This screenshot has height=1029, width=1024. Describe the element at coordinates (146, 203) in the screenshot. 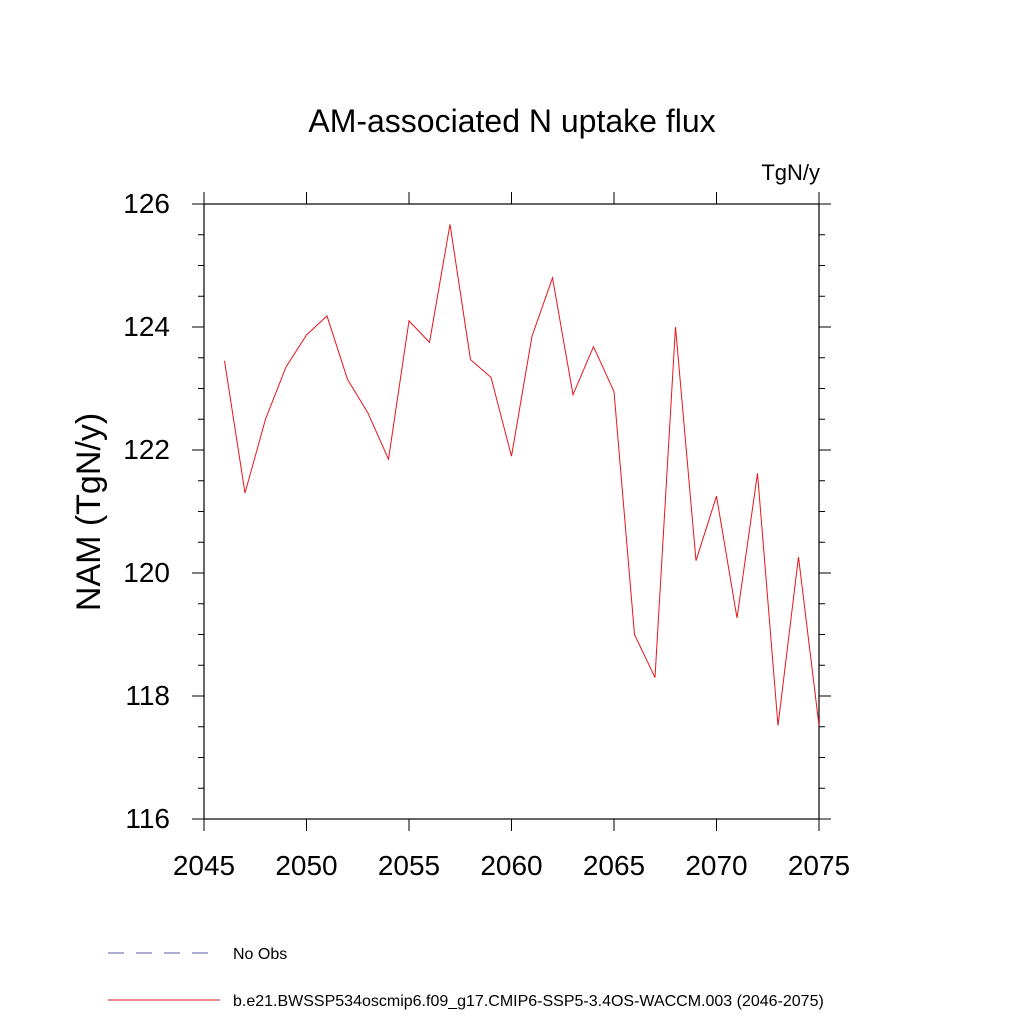

I see `y-tick-label: 126` at that location.